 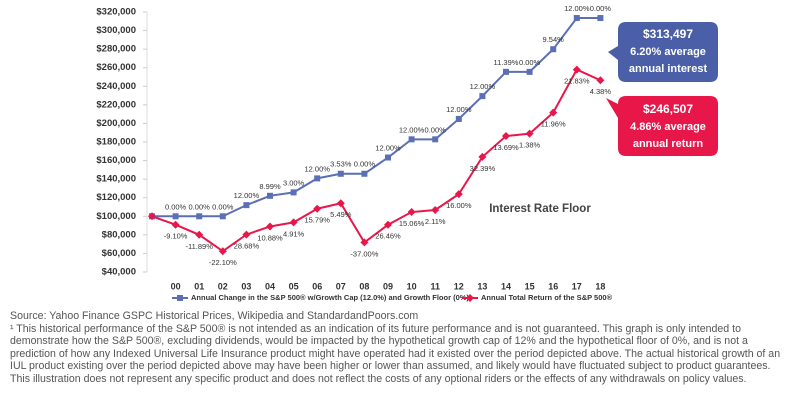 I want to click on x-tick-label: 01, so click(x=199, y=286).